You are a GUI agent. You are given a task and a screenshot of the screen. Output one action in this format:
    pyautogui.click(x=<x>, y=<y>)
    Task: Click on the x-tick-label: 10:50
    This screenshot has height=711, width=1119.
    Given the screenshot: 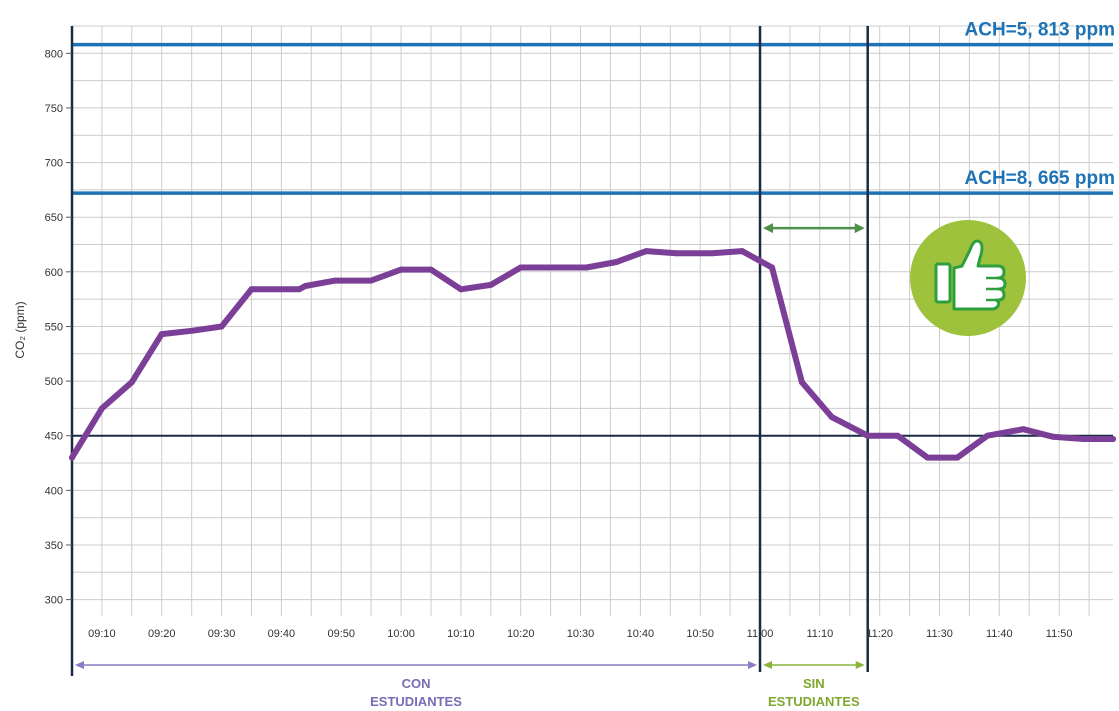 What is the action you would take?
    pyautogui.click(x=700, y=634)
    